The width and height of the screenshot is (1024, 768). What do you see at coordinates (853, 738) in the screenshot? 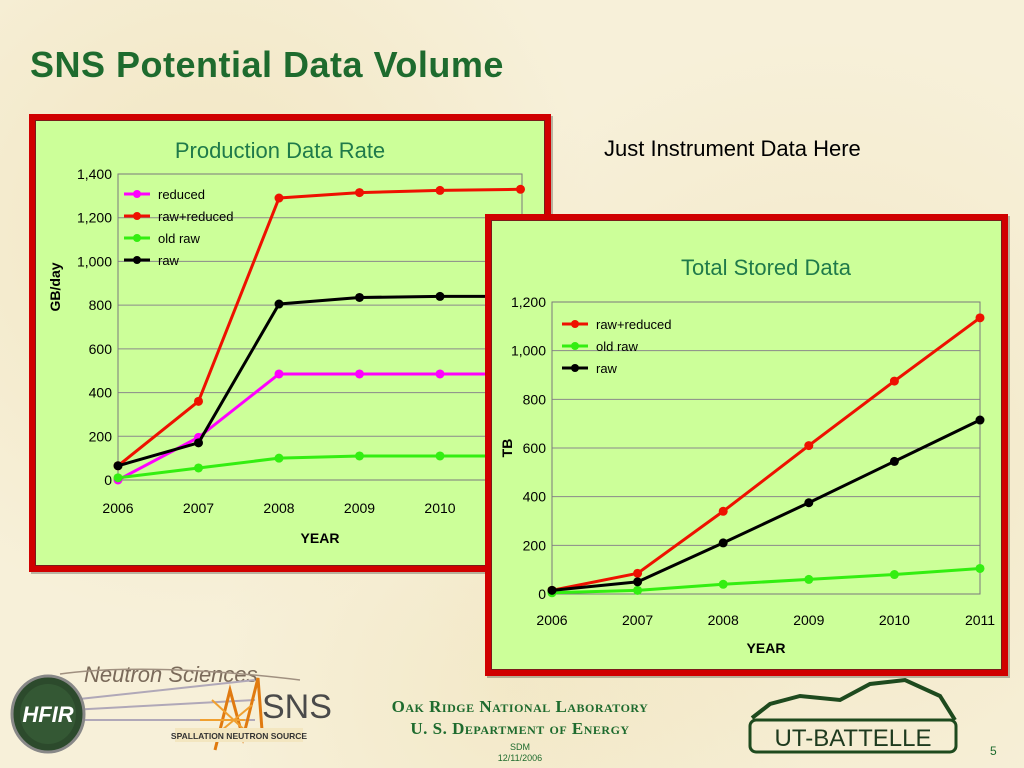
I see `ut-battelle-text: UT-BATTELLE` at bounding box center [853, 738].